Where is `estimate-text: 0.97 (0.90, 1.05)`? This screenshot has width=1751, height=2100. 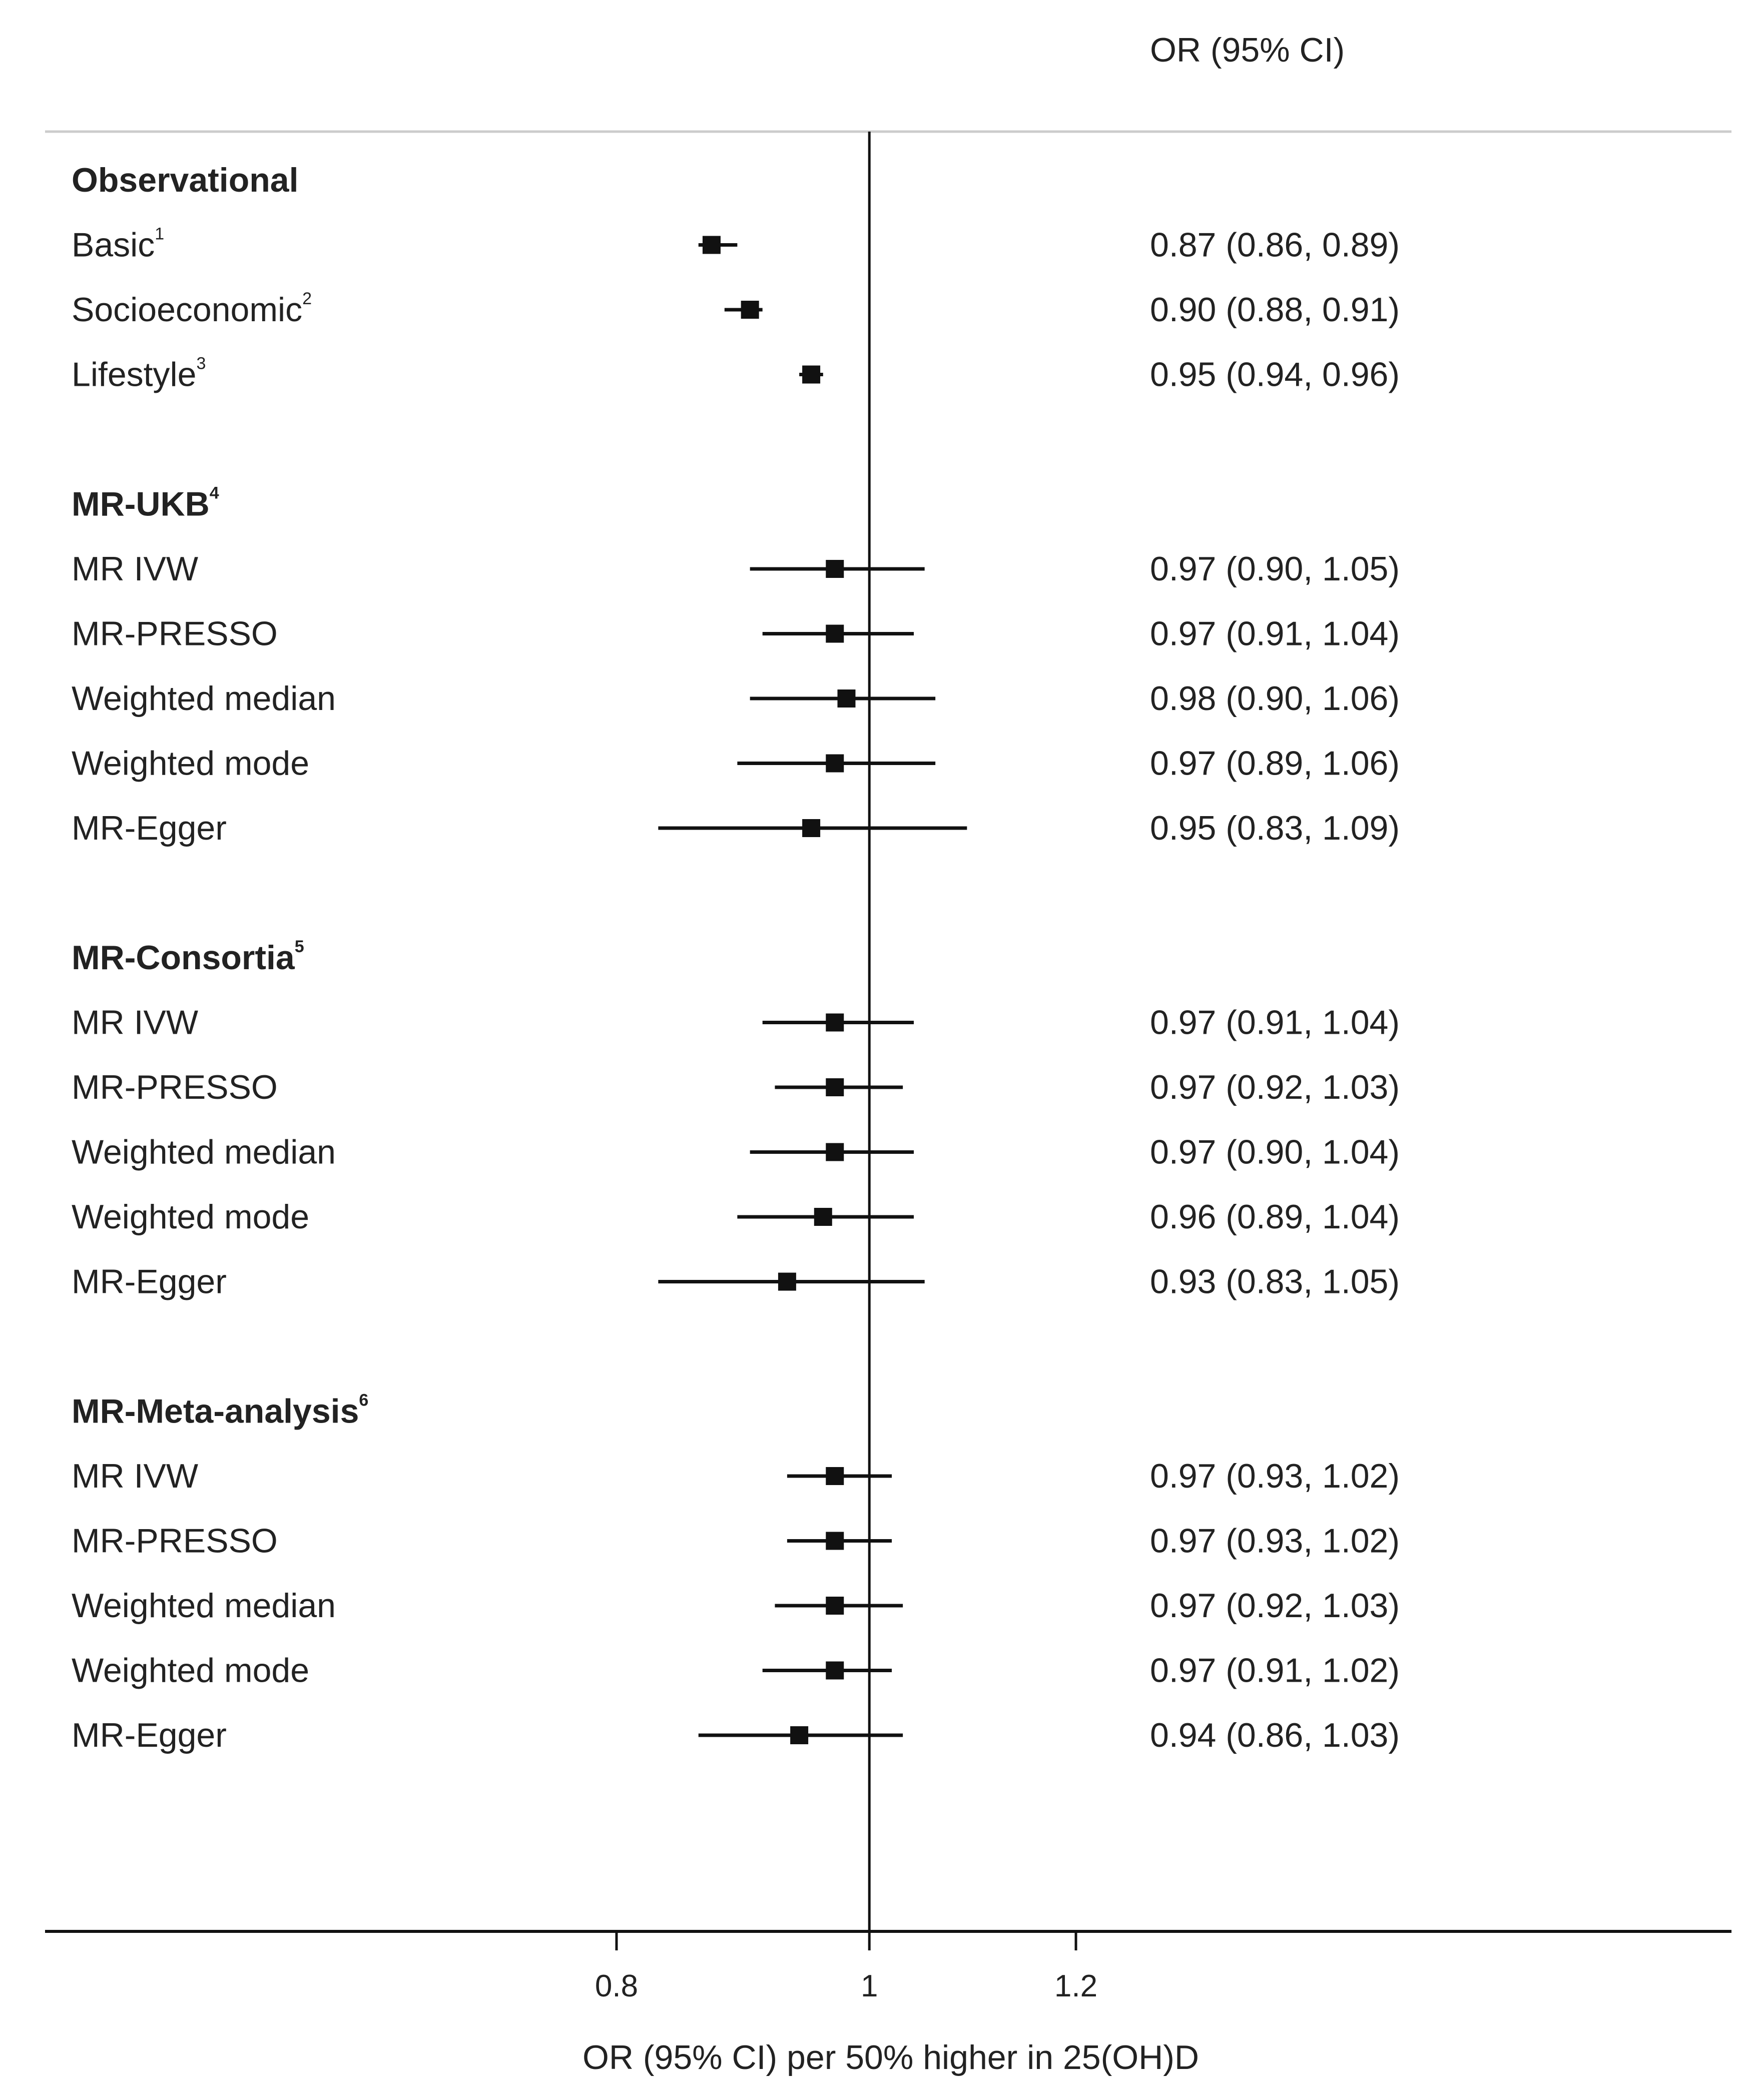
estimate-text: 0.97 (0.90, 1.05) is located at coordinates (1275, 569).